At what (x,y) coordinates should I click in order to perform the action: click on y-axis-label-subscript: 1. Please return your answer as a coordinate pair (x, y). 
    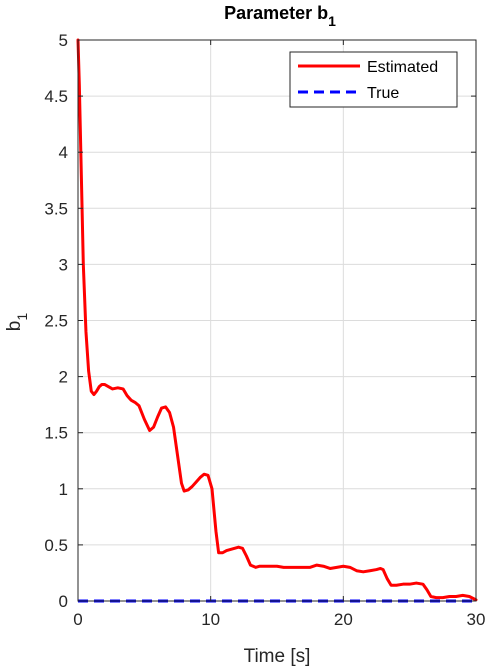
    Looking at the image, I should click on (22, 317).